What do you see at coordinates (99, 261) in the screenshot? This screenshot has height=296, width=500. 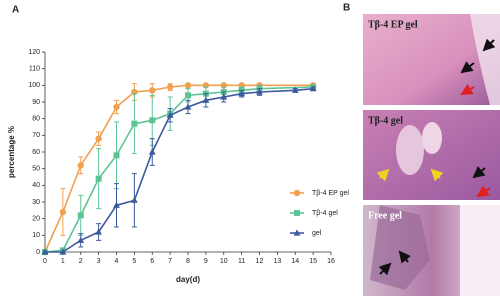 I see `x-tick-label: 3` at bounding box center [99, 261].